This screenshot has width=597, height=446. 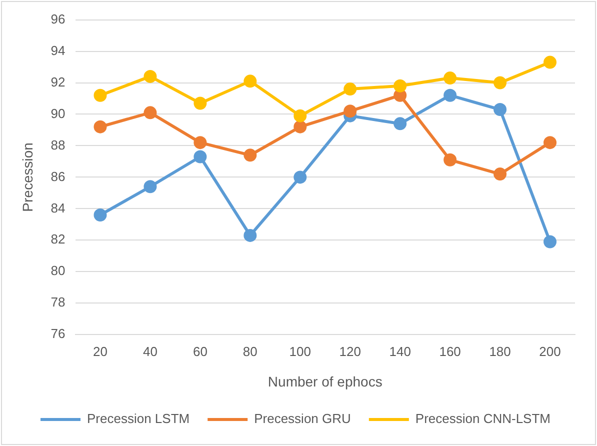 I want to click on y-tick-label: 94, so click(x=58, y=50).